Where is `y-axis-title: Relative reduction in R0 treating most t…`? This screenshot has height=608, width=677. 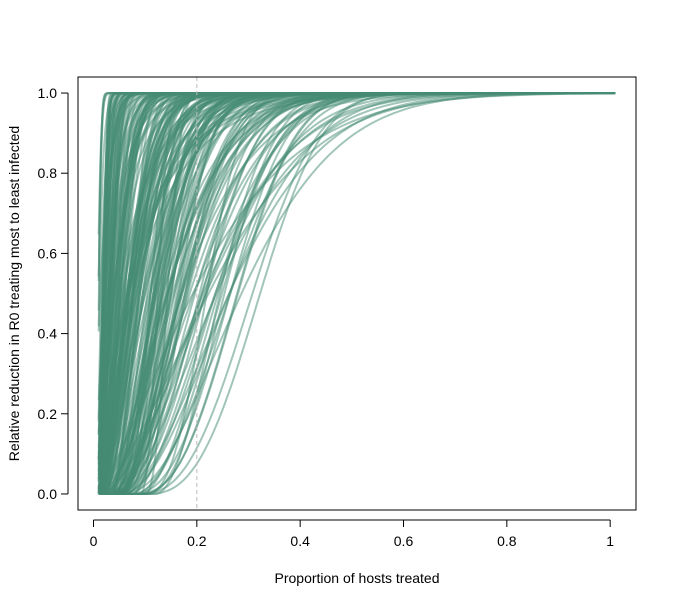 y-axis-title: Relative reduction in R0 treating most t… is located at coordinates (14, 293).